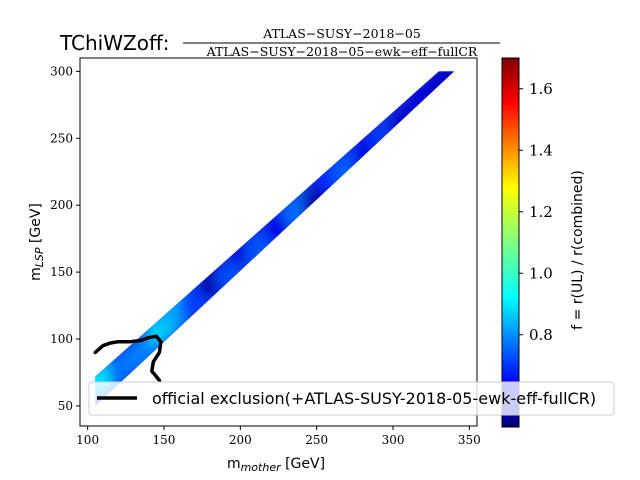 This screenshot has height=480, width=640. I want to click on x-axis-label-sub: mother, so click(261, 467).